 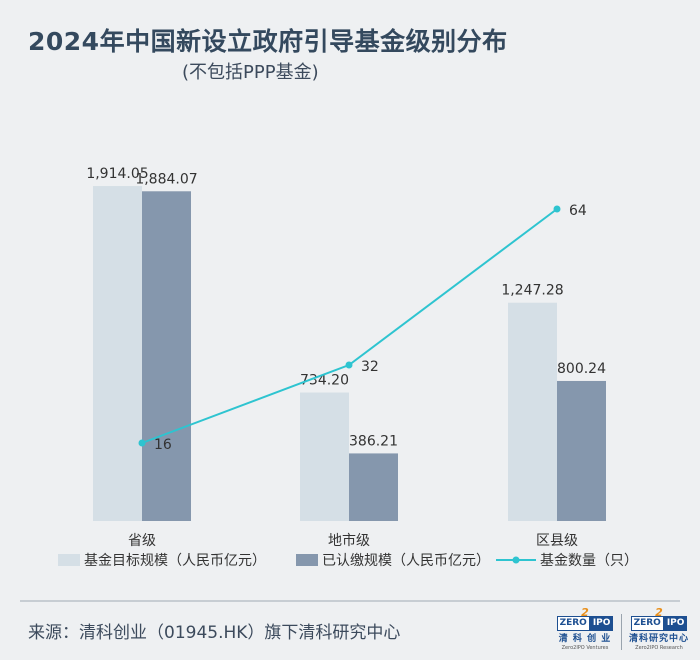 I want to click on bar-label-target-2: 1,247.28, so click(x=532, y=291).